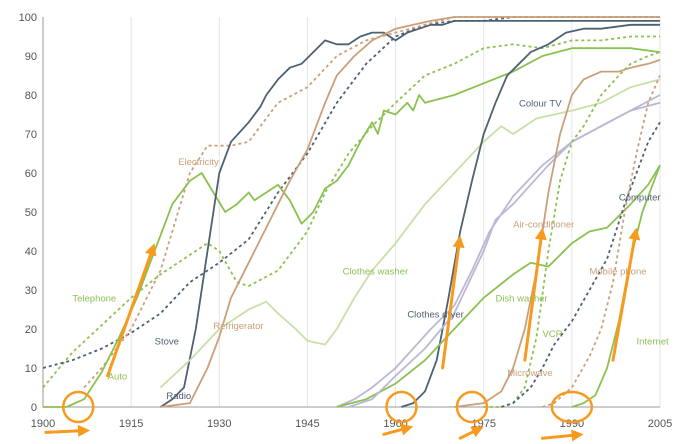 The width and height of the screenshot is (690, 444). I want to click on axis-arrow-1-head, so click(83, 430).